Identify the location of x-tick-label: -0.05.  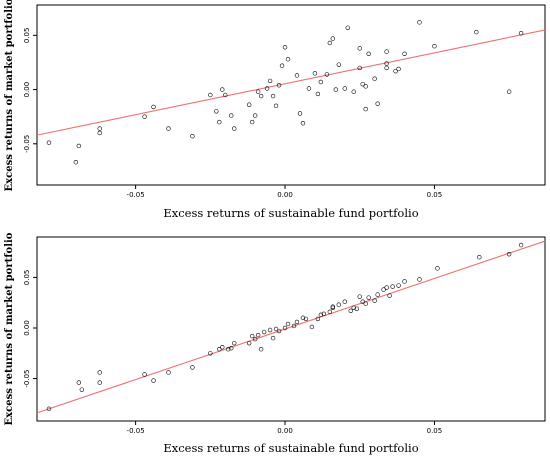
(136, 195).